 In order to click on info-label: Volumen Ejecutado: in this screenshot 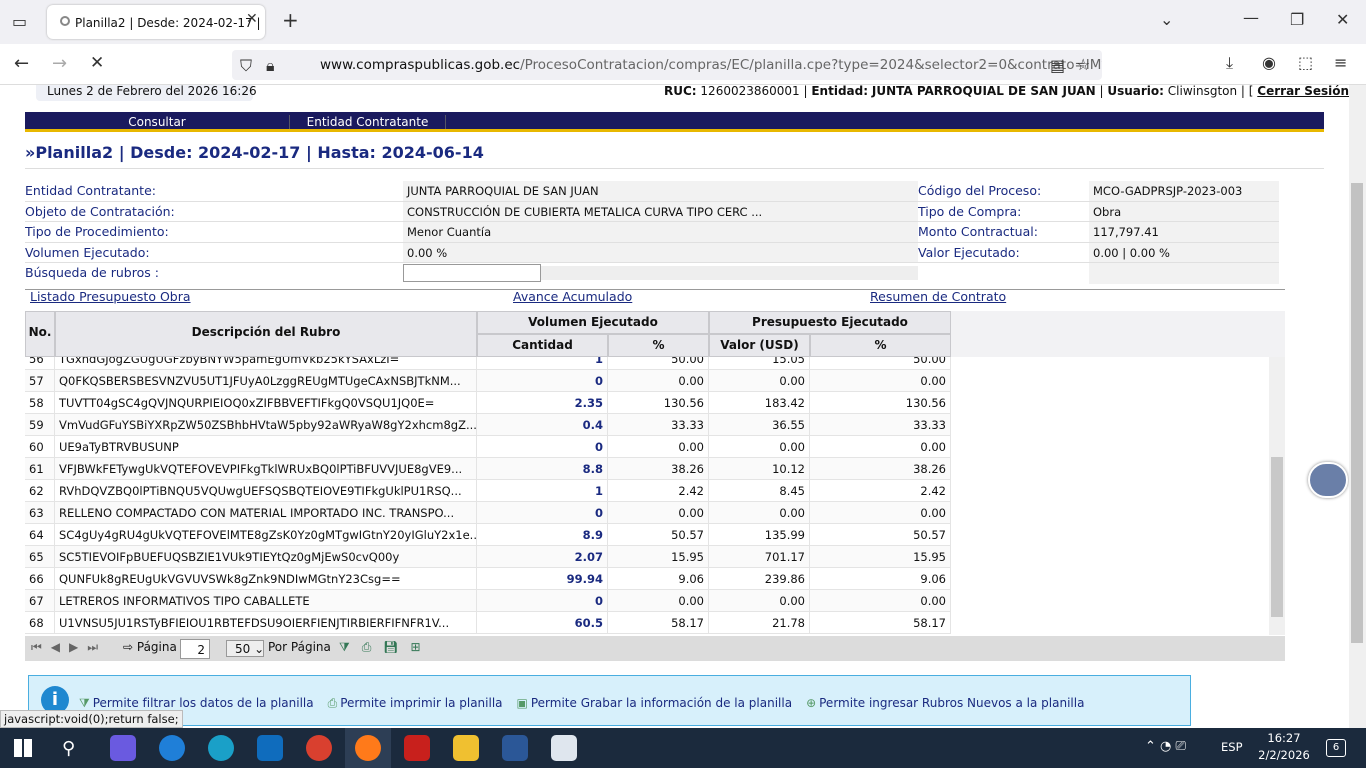, I will do `click(214, 253)`.